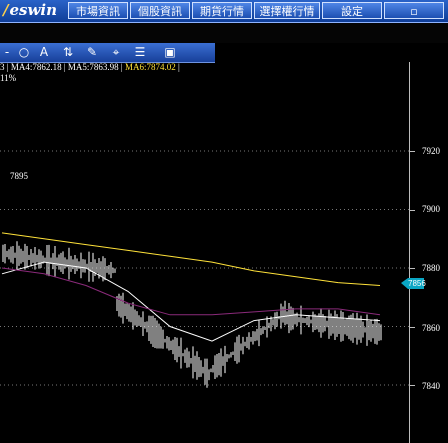  What do you see at coordinates (431, 328) in the screenshot?
I see `y-tick-label: 7860` at bounding box center [431, 328].